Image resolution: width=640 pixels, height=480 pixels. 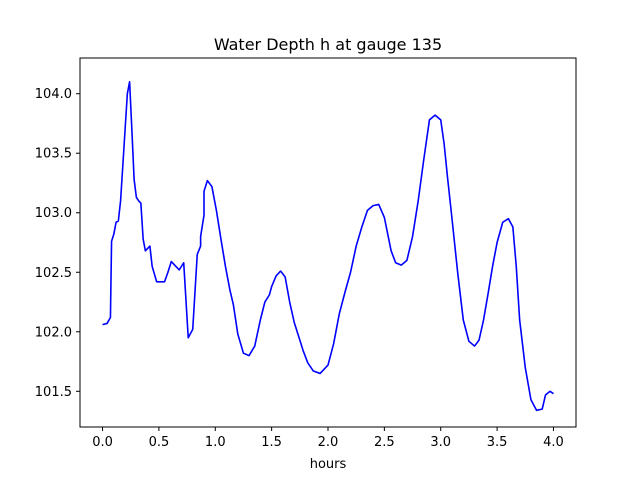 I want to click on x-tick-label: 1.0, so click(x=215, y=442).